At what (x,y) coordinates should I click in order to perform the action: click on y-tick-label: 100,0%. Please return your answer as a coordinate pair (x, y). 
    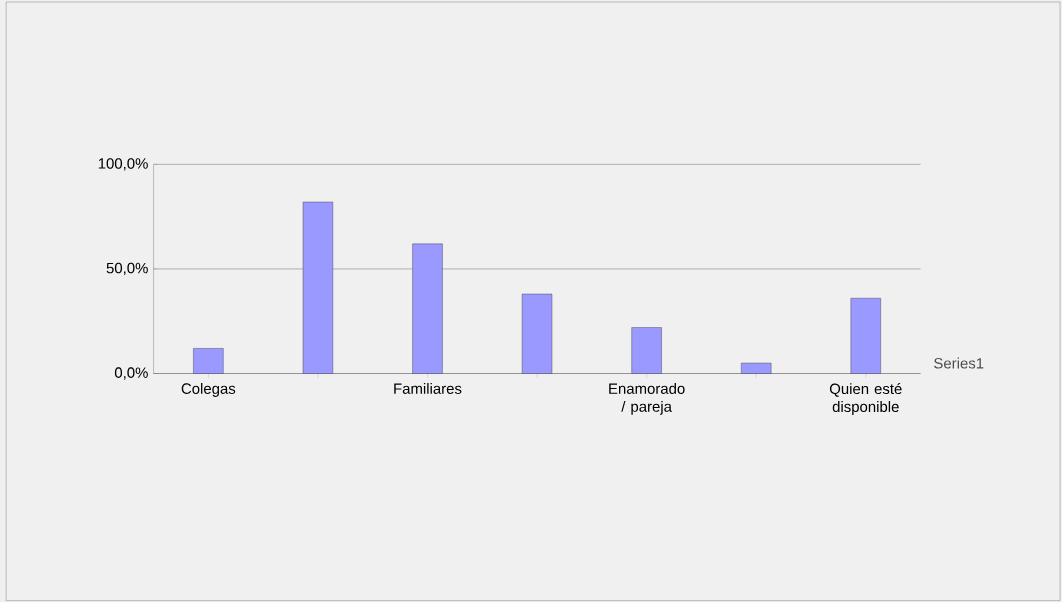
    Looking at the image, I should click on (123, 164).